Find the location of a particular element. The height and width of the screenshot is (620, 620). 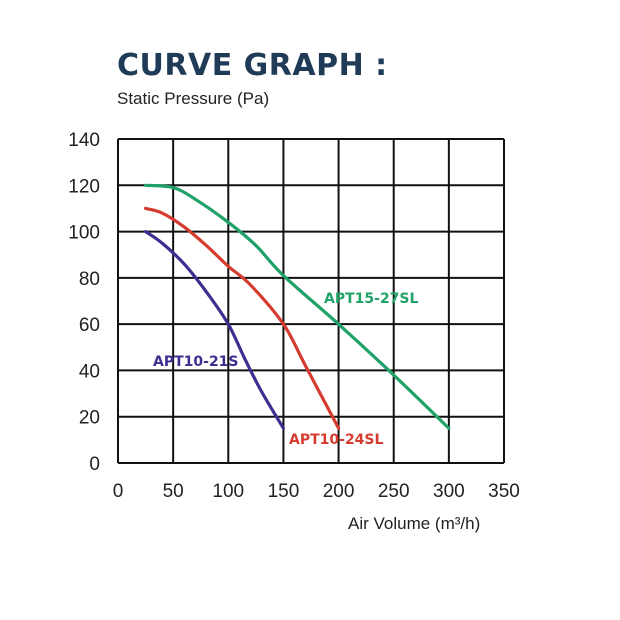

series-label-apt10-21s: APT10-21S is located at coordinates (196, 362).